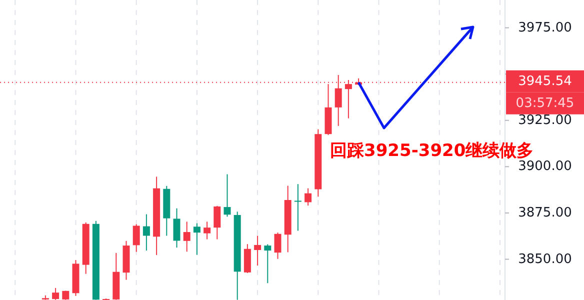 The height and width of the screenshot is (300, 584). What do you see at coordinates (545, 81) in the screenshot?
I see `ref-line-label: 3945.54` at bounding box center [545, 81].